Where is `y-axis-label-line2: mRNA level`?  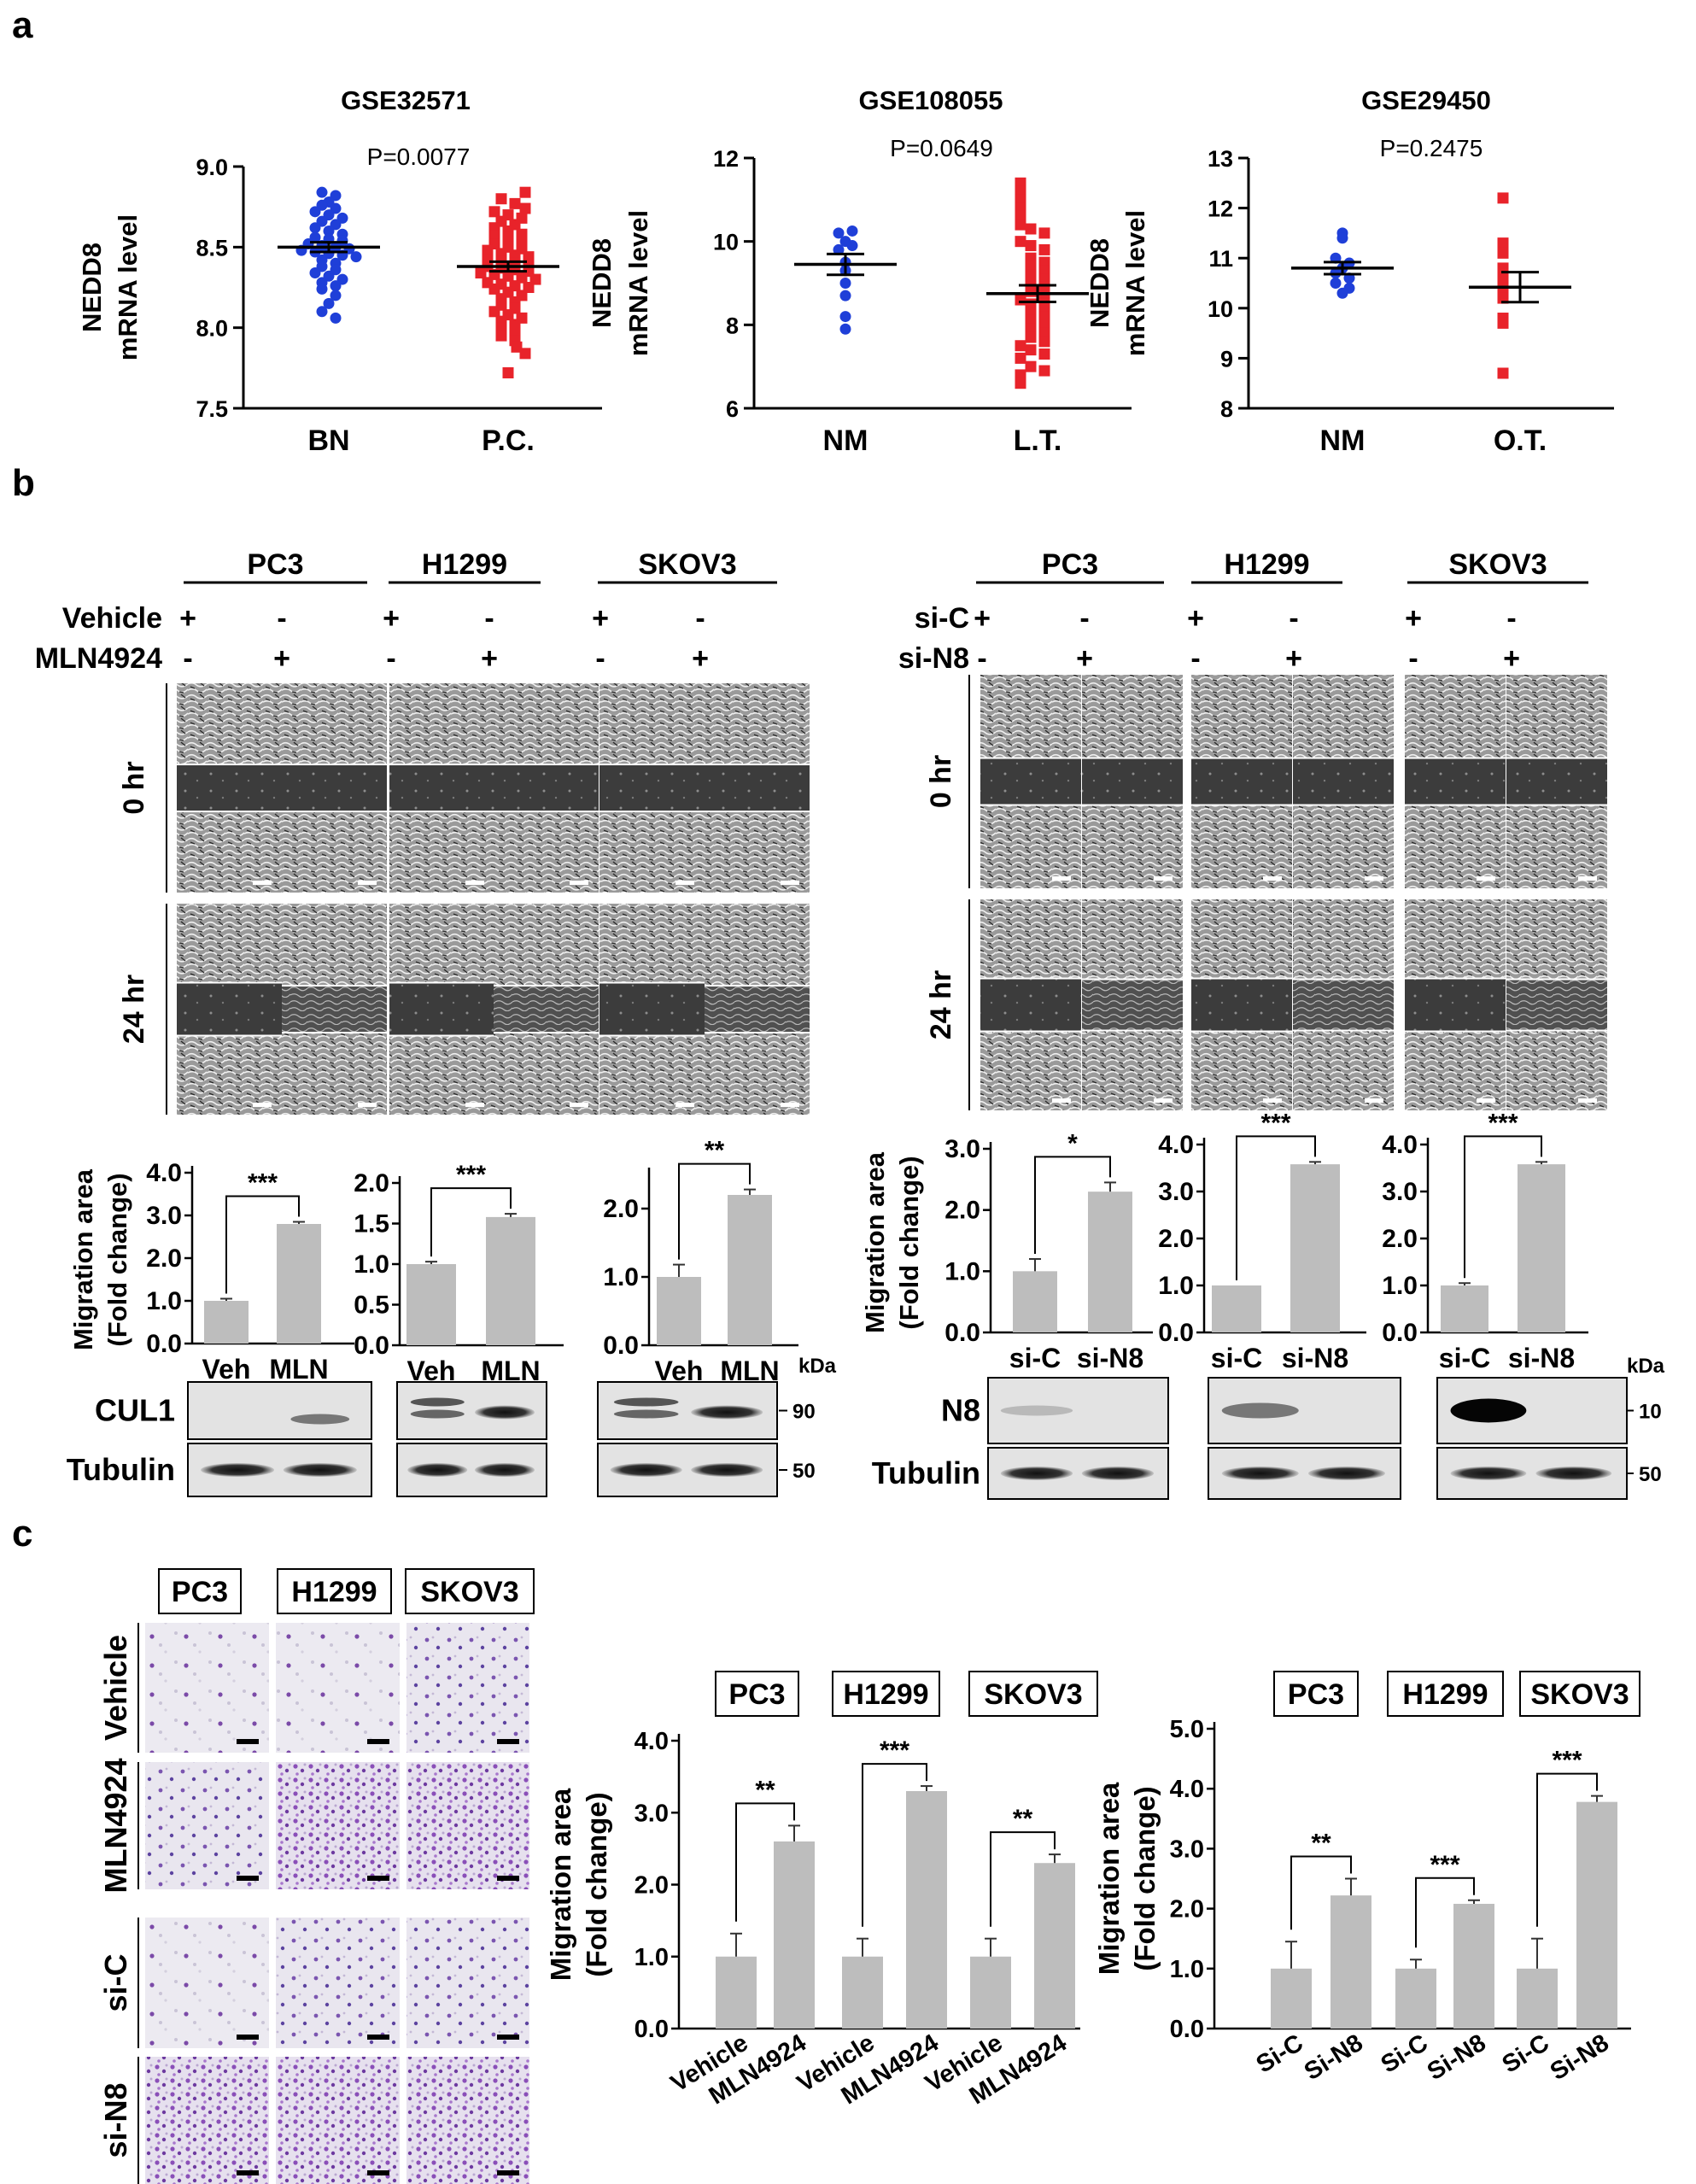
y-axis-label-line2: mRNA level is located at coordinates (638, 283).